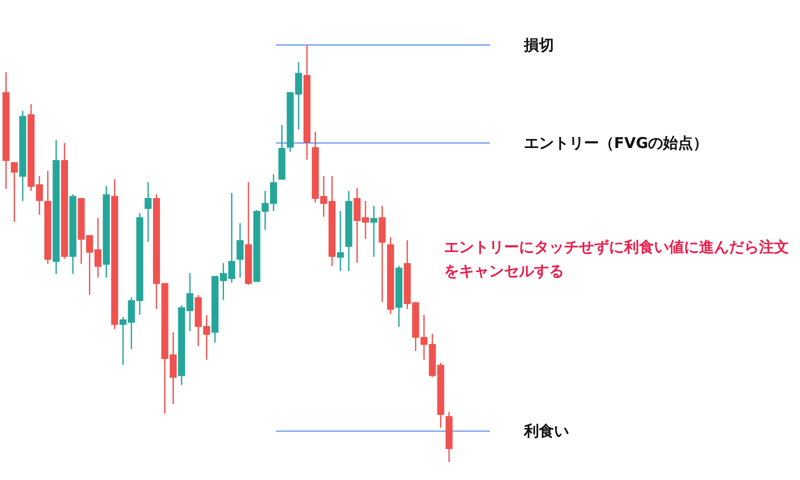 This screenshot has height=480, width=800. I want to click on annotation: エントリーにタッチせずに利食い値に進んだら注文をキャンセルする, so click(616, 259).